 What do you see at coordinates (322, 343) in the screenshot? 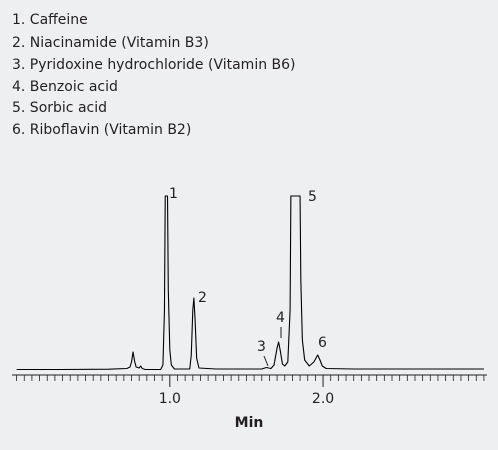
I see `peak-label: 6` at bounding box center [322, 343].